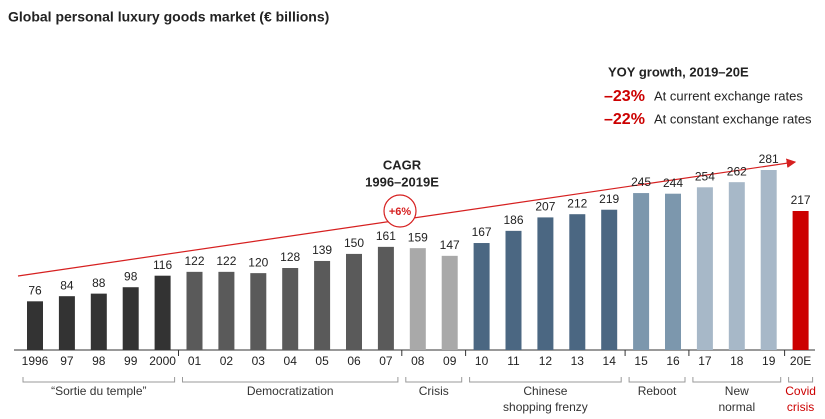  Describe the element at coordinates (546, 361) in the screenshot. I see `x-tick-label: 12` at that location.